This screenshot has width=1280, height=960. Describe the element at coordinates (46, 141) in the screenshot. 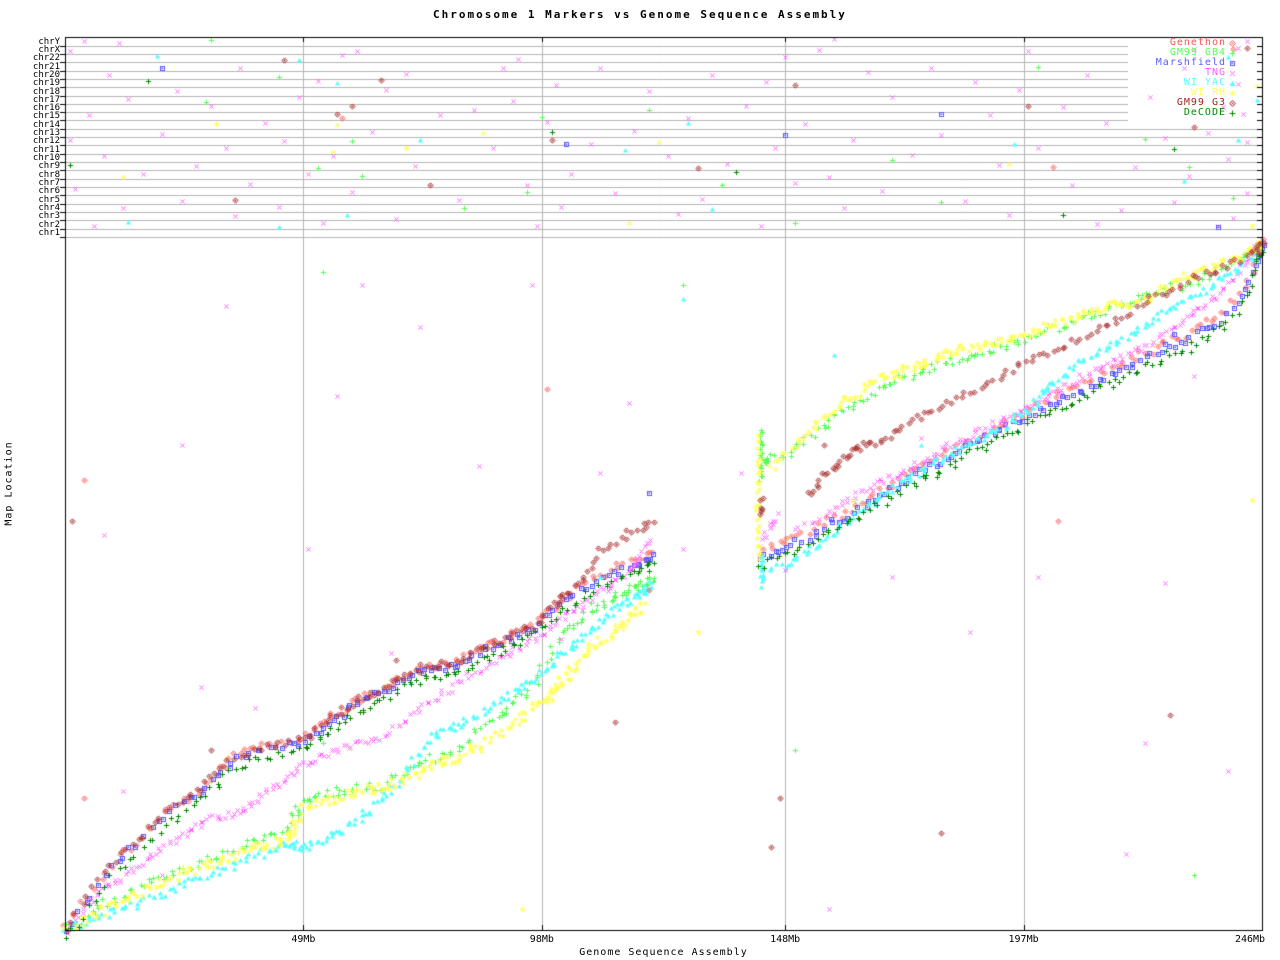

I see `y-tick-label-chr12: chr12` at that location.